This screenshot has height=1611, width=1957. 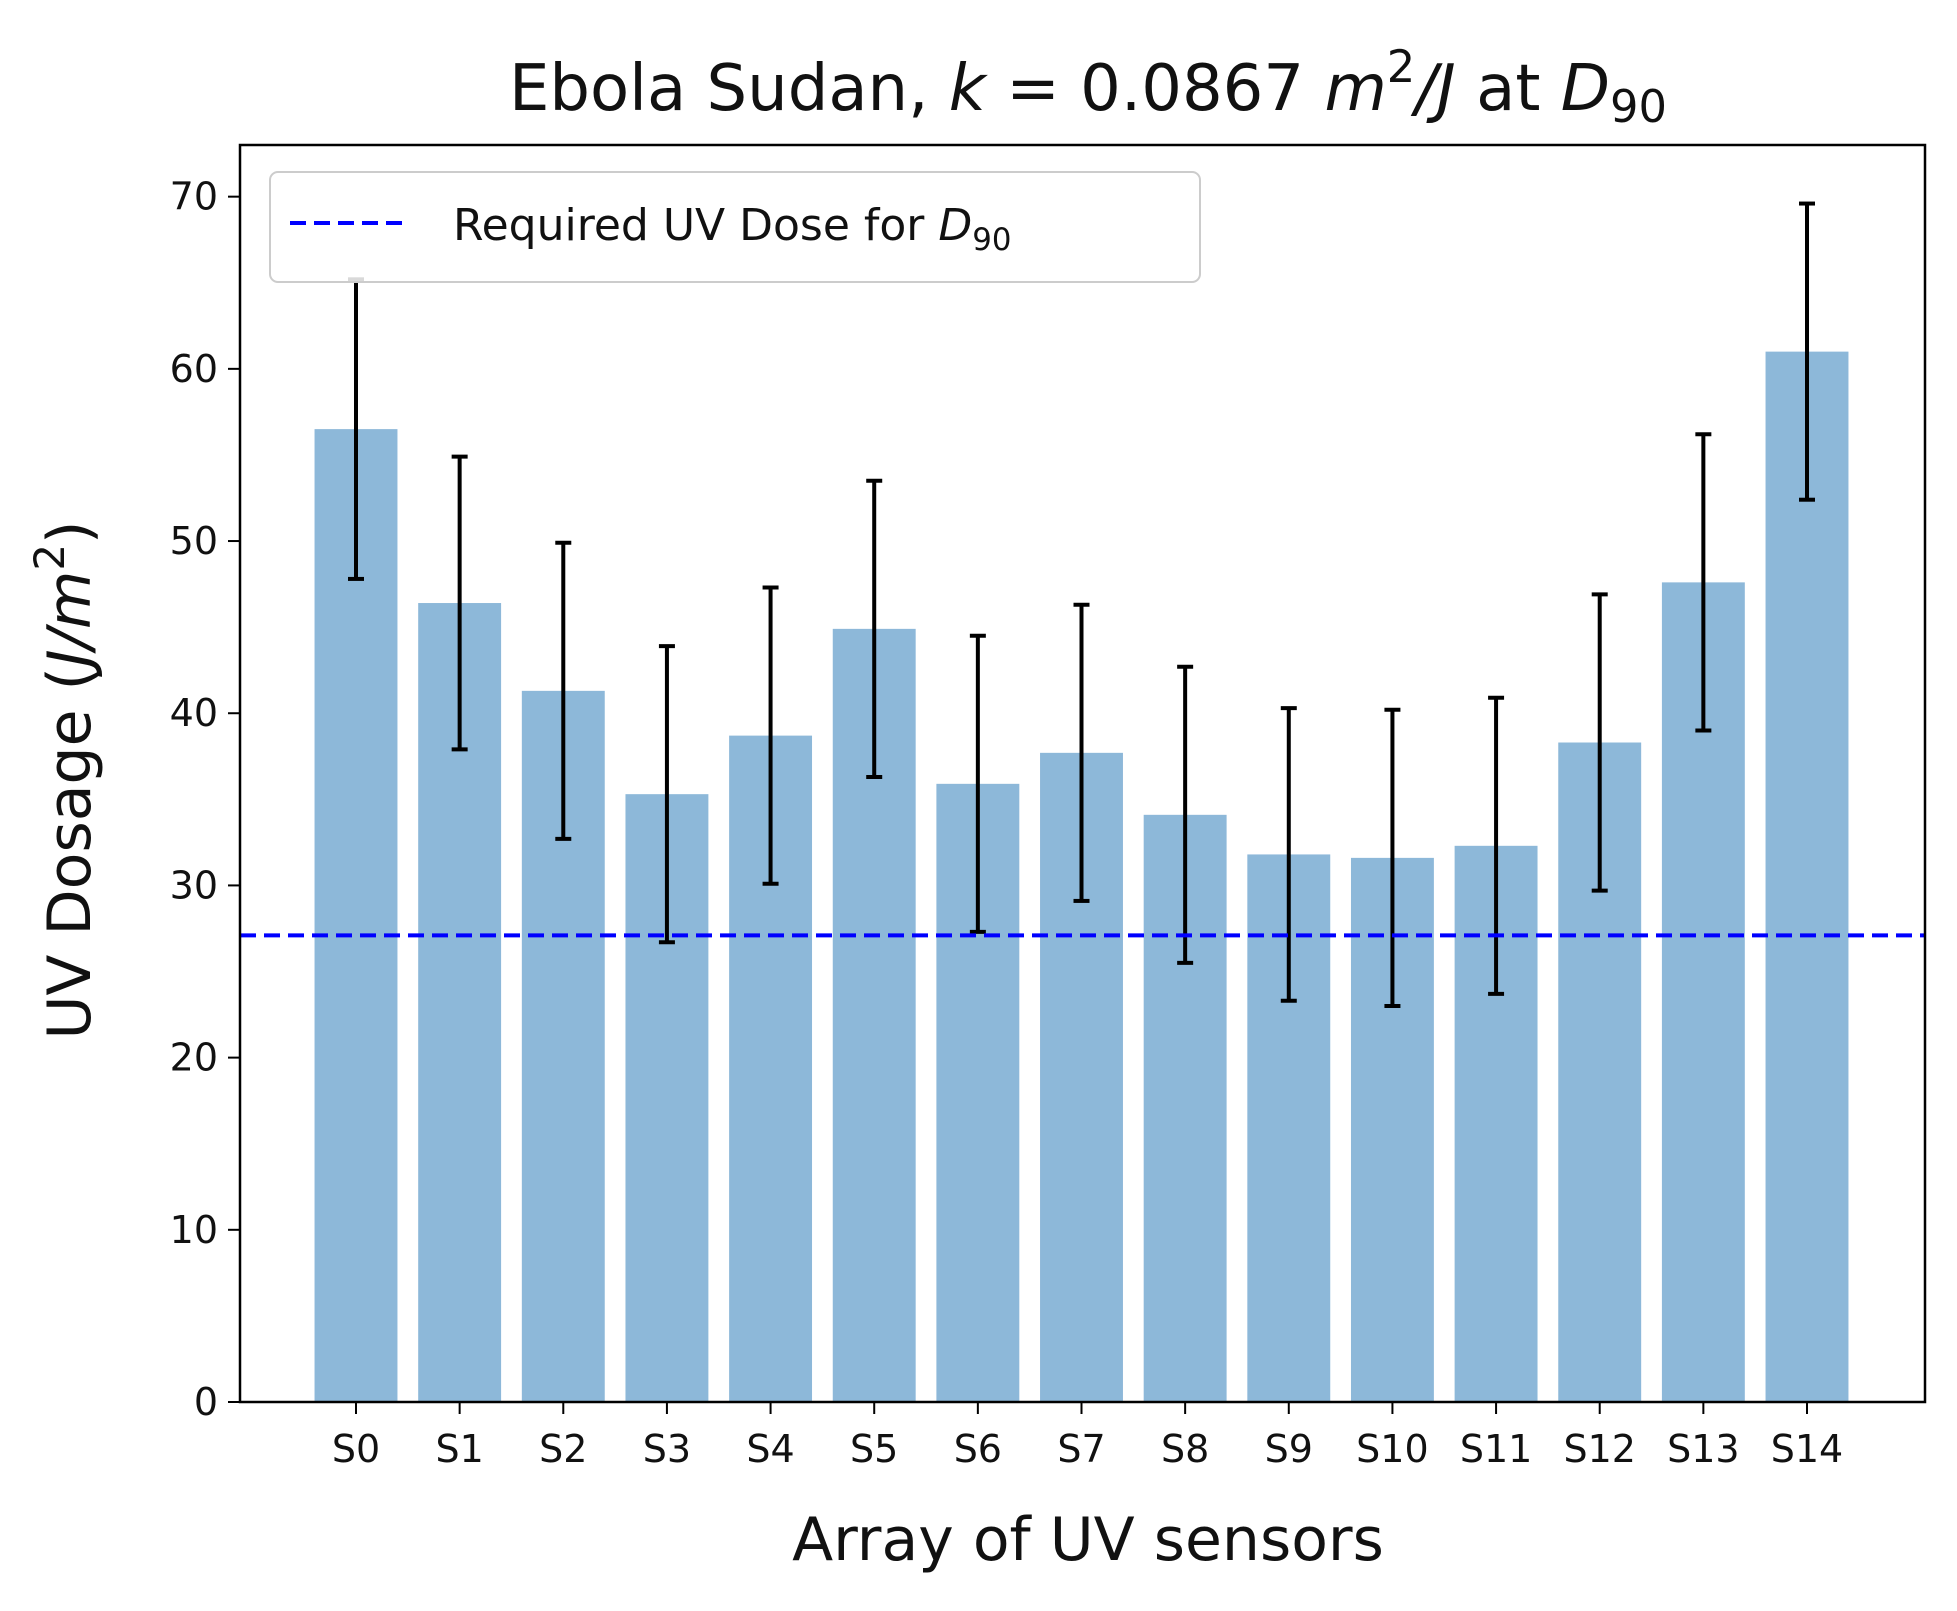 I want to click on x-tick-label: S4, so click(x=770, y=1449).